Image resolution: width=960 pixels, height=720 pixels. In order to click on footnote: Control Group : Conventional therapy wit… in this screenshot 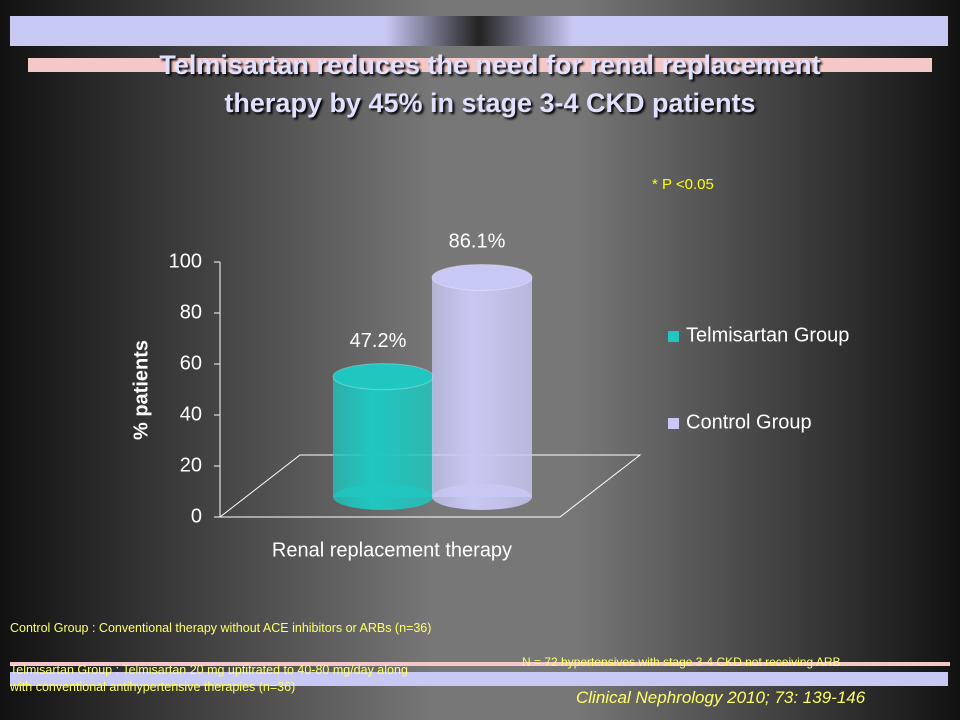, I will do `click(221, 628)`.